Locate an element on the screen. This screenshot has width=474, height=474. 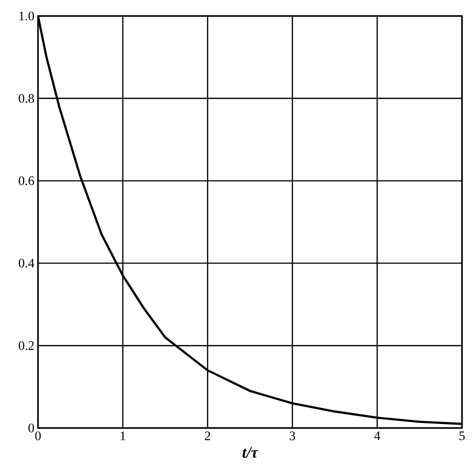
y-tick-label: 1.0 is located at coordinates (26, 16).